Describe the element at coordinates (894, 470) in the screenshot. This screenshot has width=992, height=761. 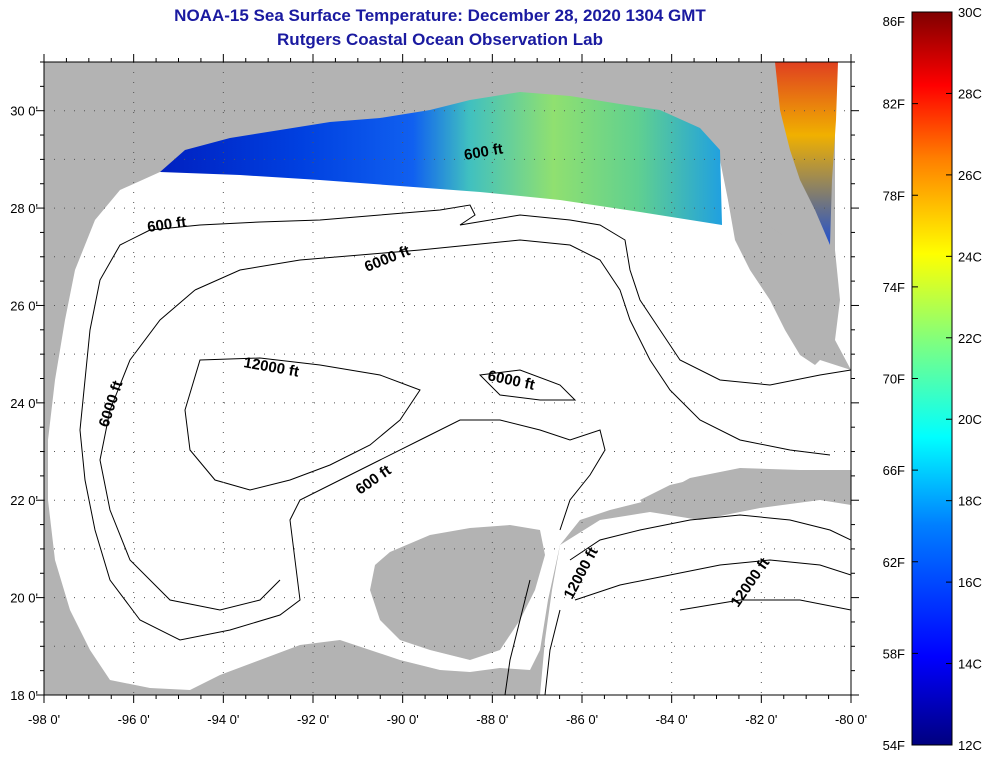
I see `colorbar-f-label: 66F` at that location.